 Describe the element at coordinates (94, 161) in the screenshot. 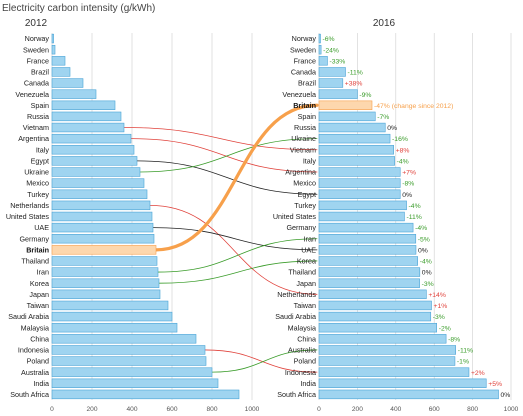

I see `bar-egypt` at that location.